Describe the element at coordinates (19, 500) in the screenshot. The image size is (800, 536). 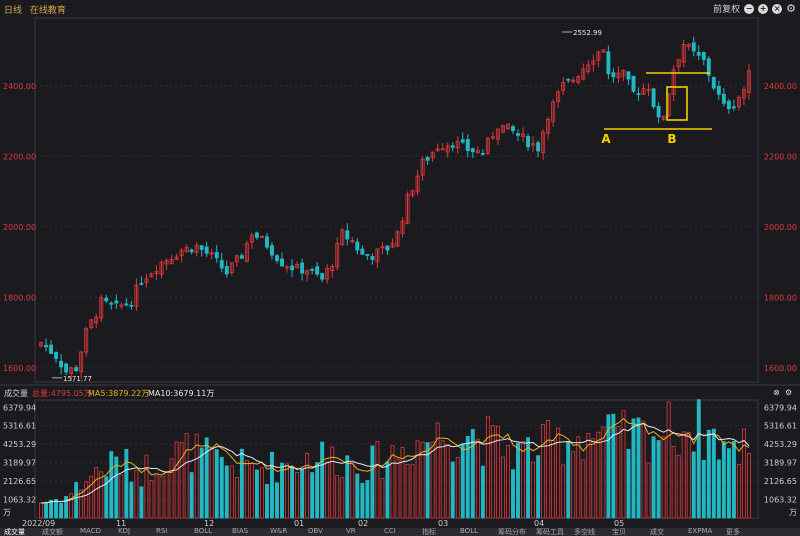
I see `volume-tick-left: 1063.32` at that location.